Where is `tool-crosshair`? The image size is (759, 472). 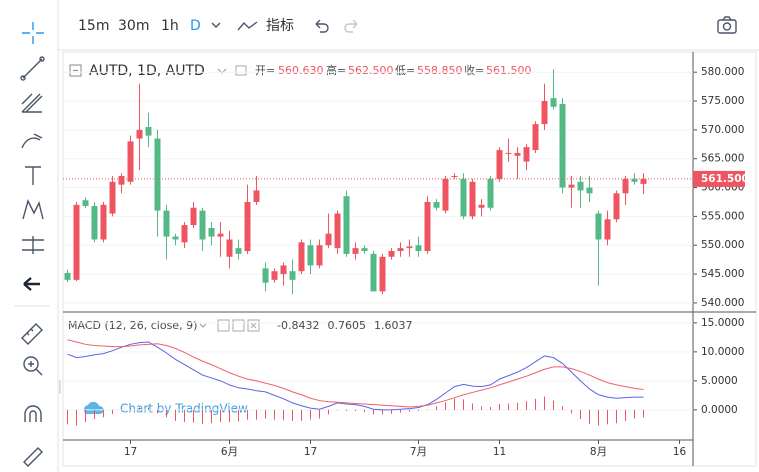 tool-crosshair is located at coordinates (33, 33).